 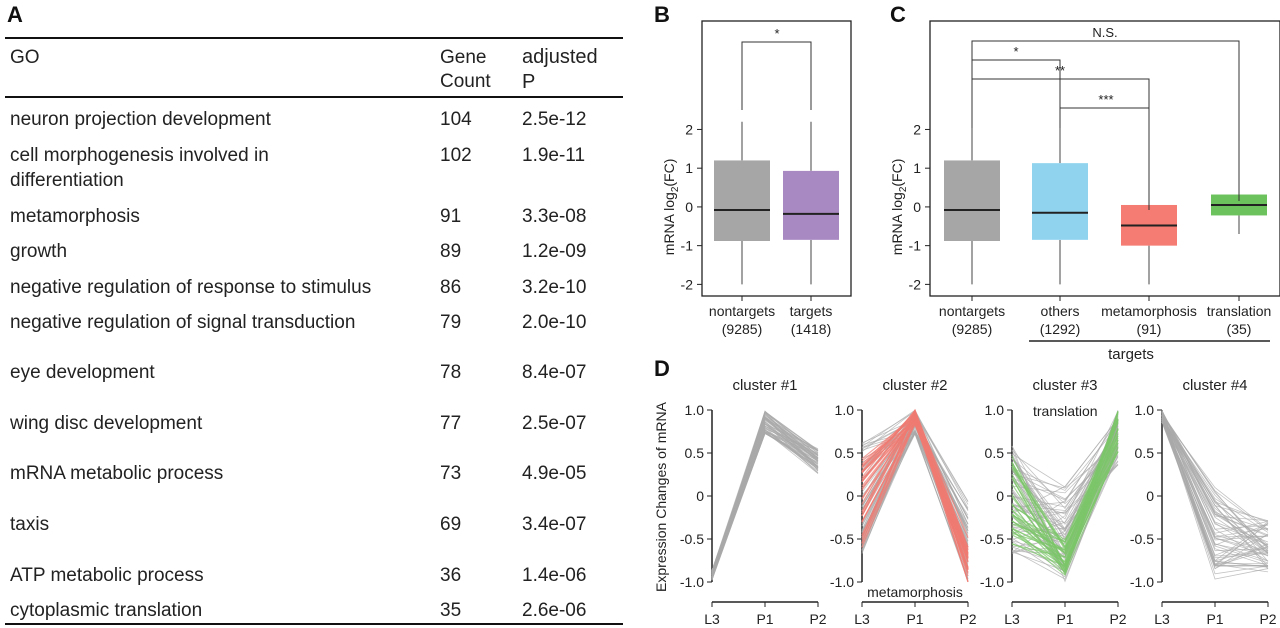 I want to click on cluster-title: cluster #3, so click(x=1064, y=385).